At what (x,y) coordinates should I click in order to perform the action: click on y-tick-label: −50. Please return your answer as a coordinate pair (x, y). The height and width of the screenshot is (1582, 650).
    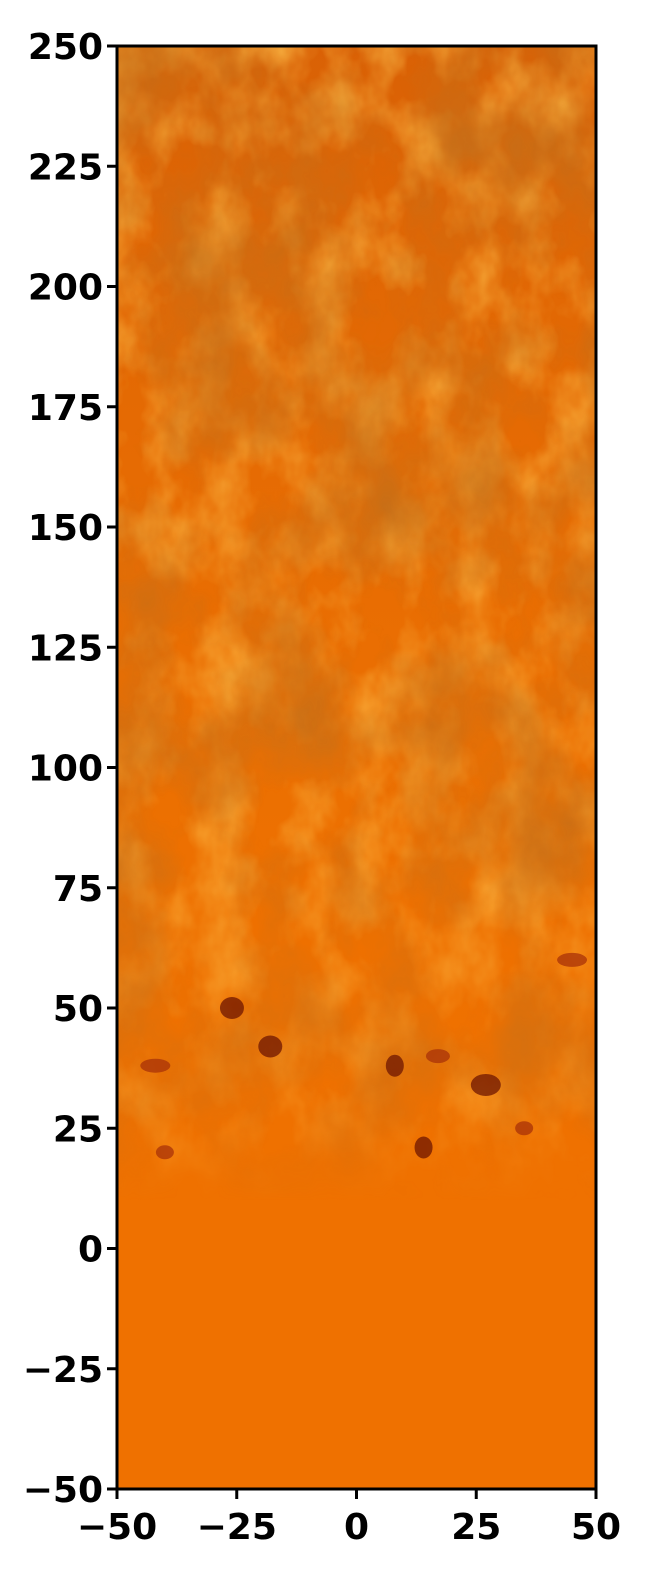
    Looking at the image, I should click on (63, 1490).